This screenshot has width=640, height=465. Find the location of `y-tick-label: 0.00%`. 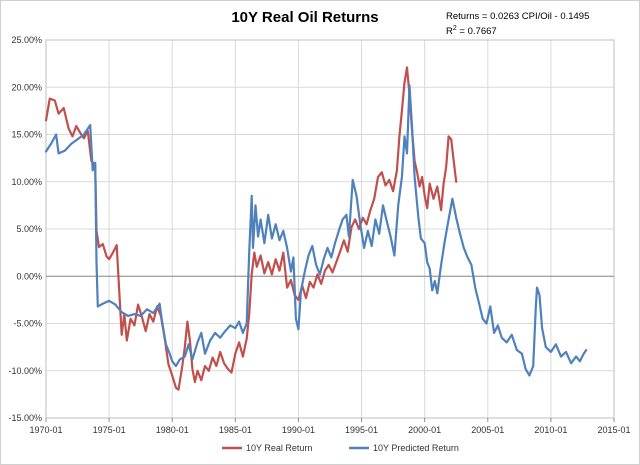

y-tick-label: 0.00% is located at coordinates (29, 276).